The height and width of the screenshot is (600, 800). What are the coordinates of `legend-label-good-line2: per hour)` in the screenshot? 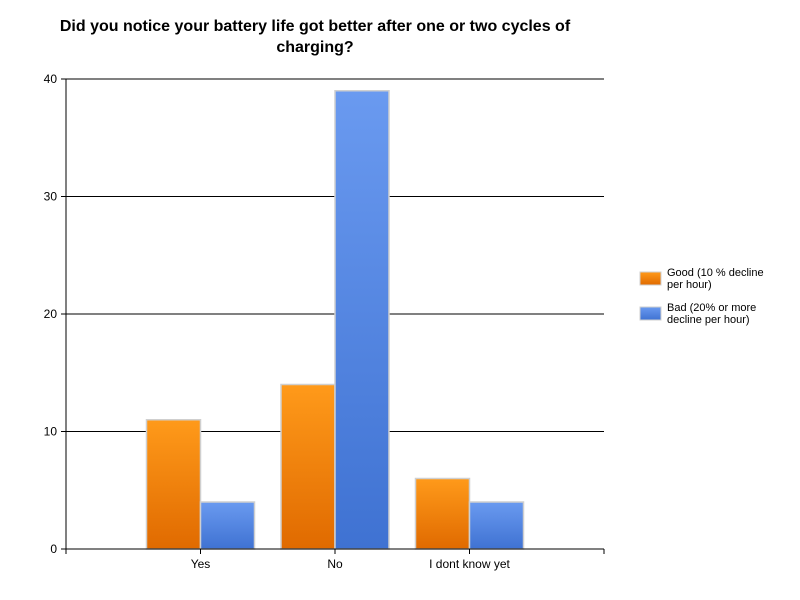 It's located at (689, 285).